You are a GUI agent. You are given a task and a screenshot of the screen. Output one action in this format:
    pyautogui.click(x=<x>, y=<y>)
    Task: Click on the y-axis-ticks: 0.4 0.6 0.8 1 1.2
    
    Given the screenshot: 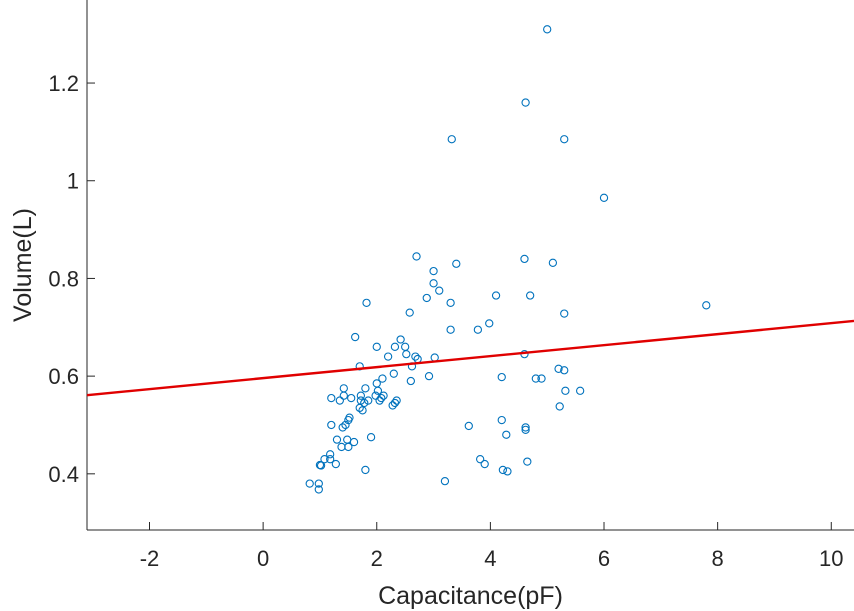 What is the action you would take?
    pyautogui.click(x=71, y=279)
    